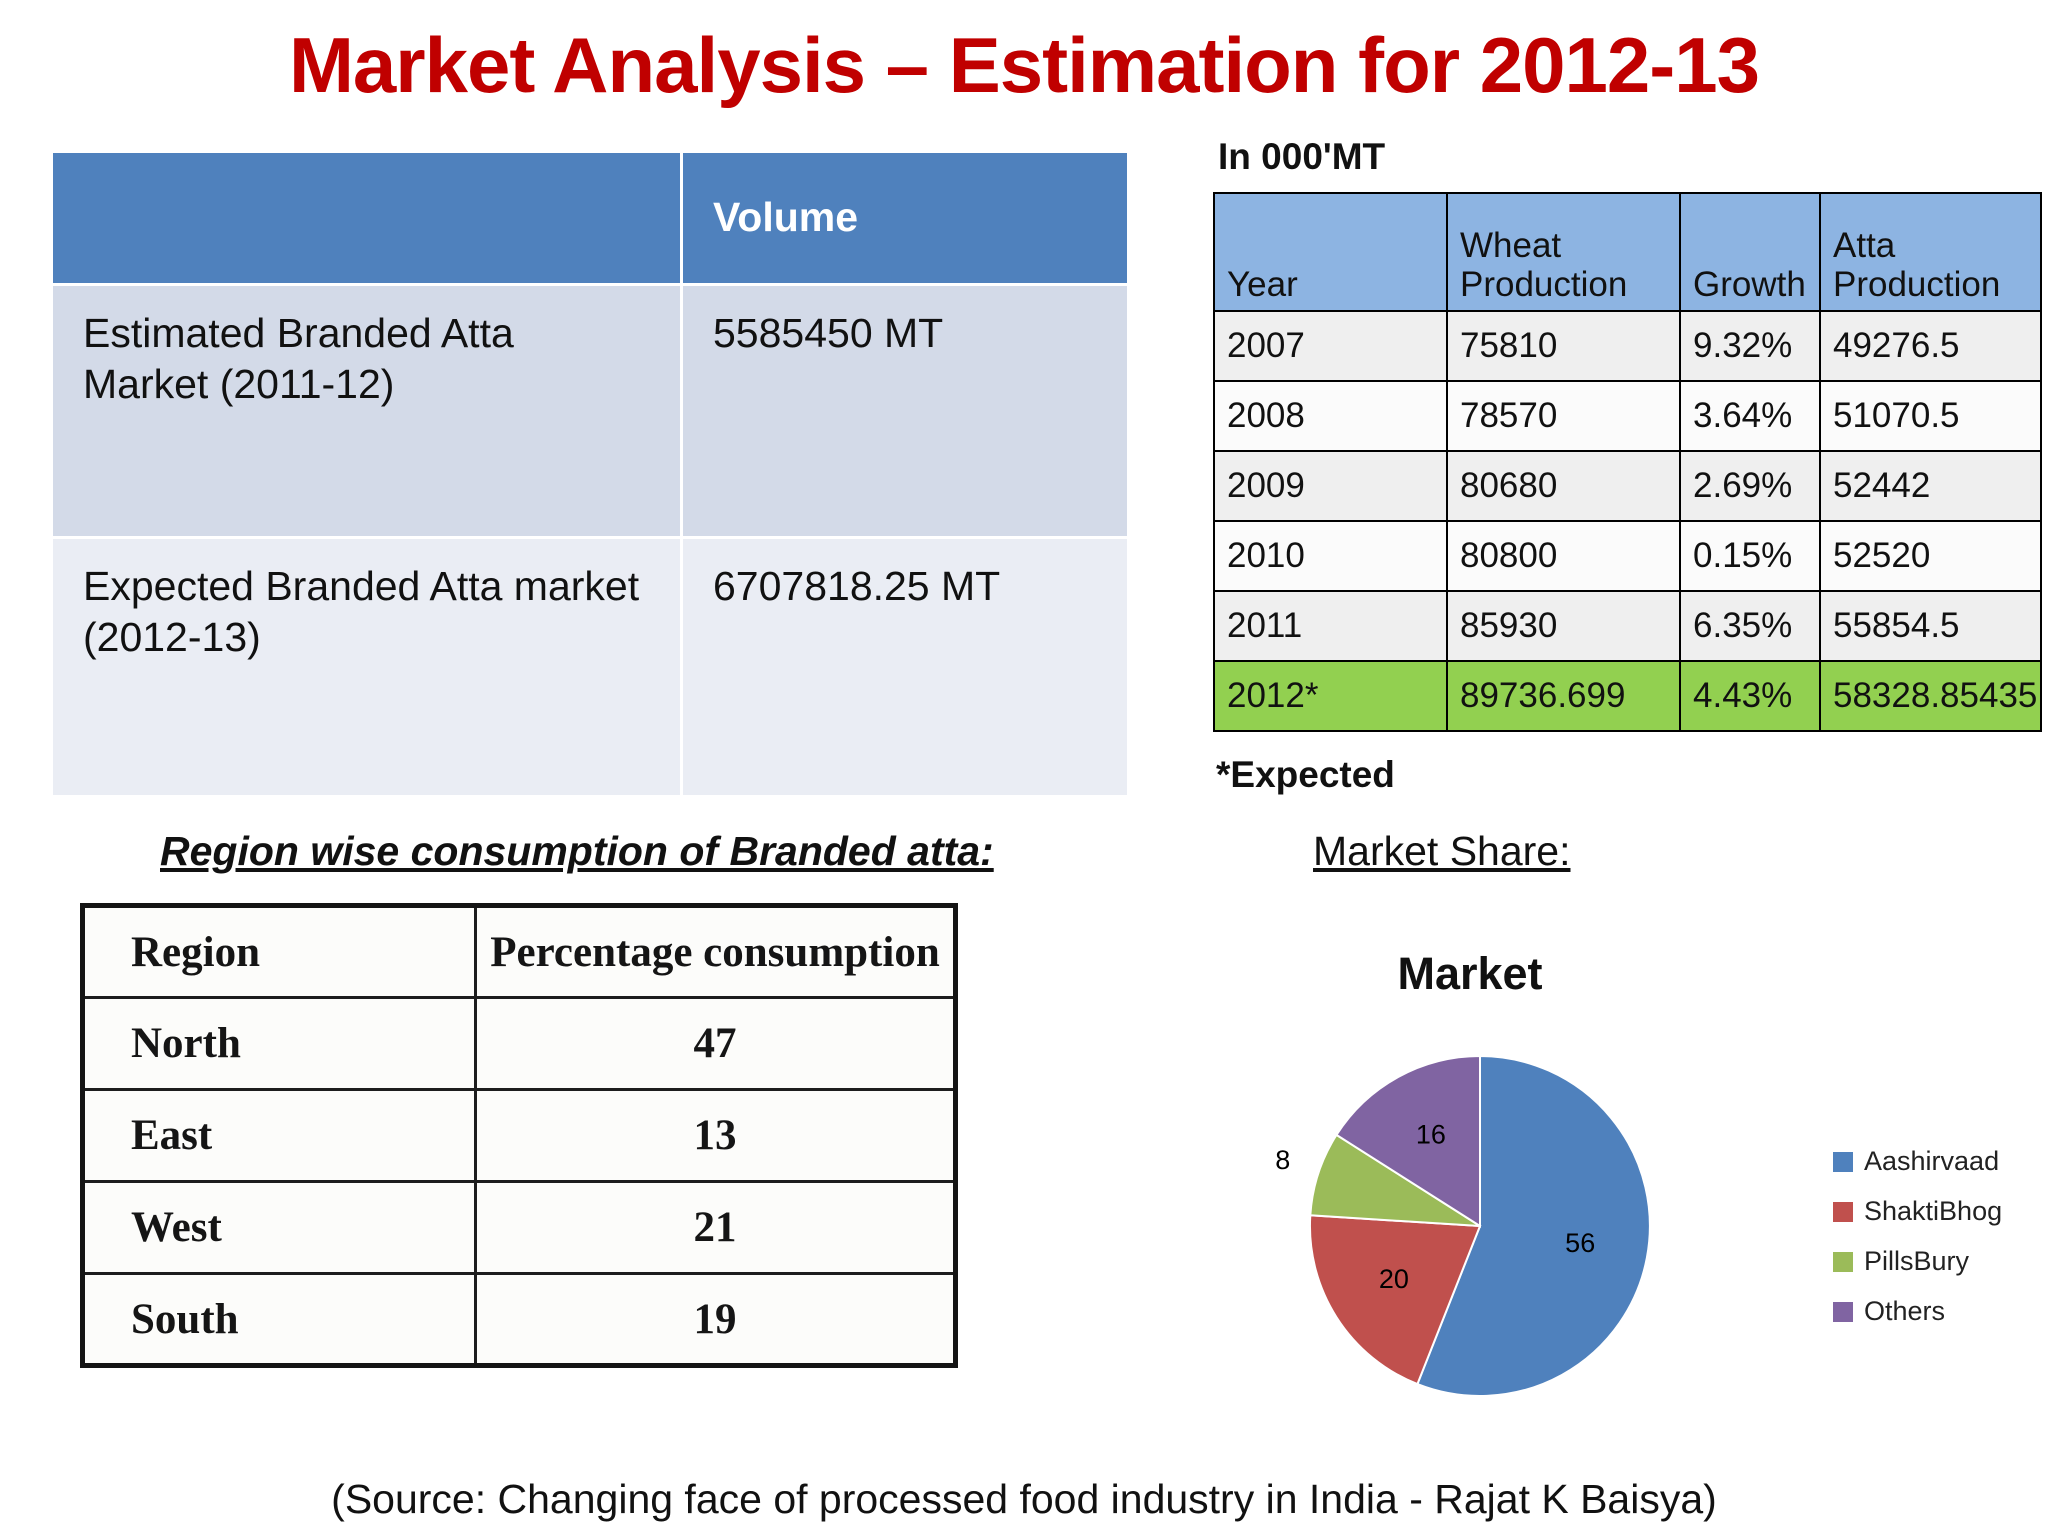  I want to click on legend-item-Aashirvaad: Aashirvaad, so click(1917, 1161).